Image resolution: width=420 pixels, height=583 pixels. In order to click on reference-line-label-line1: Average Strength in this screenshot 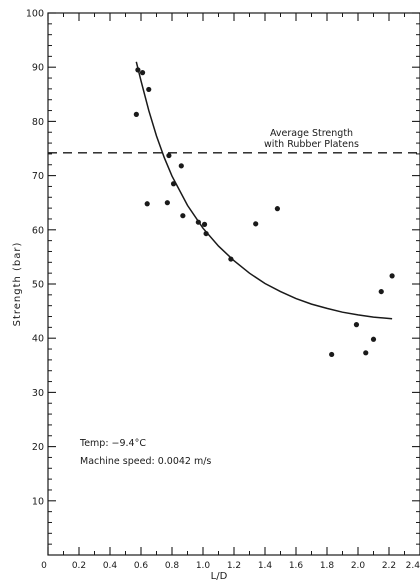, I will do `click(311, 133)`.